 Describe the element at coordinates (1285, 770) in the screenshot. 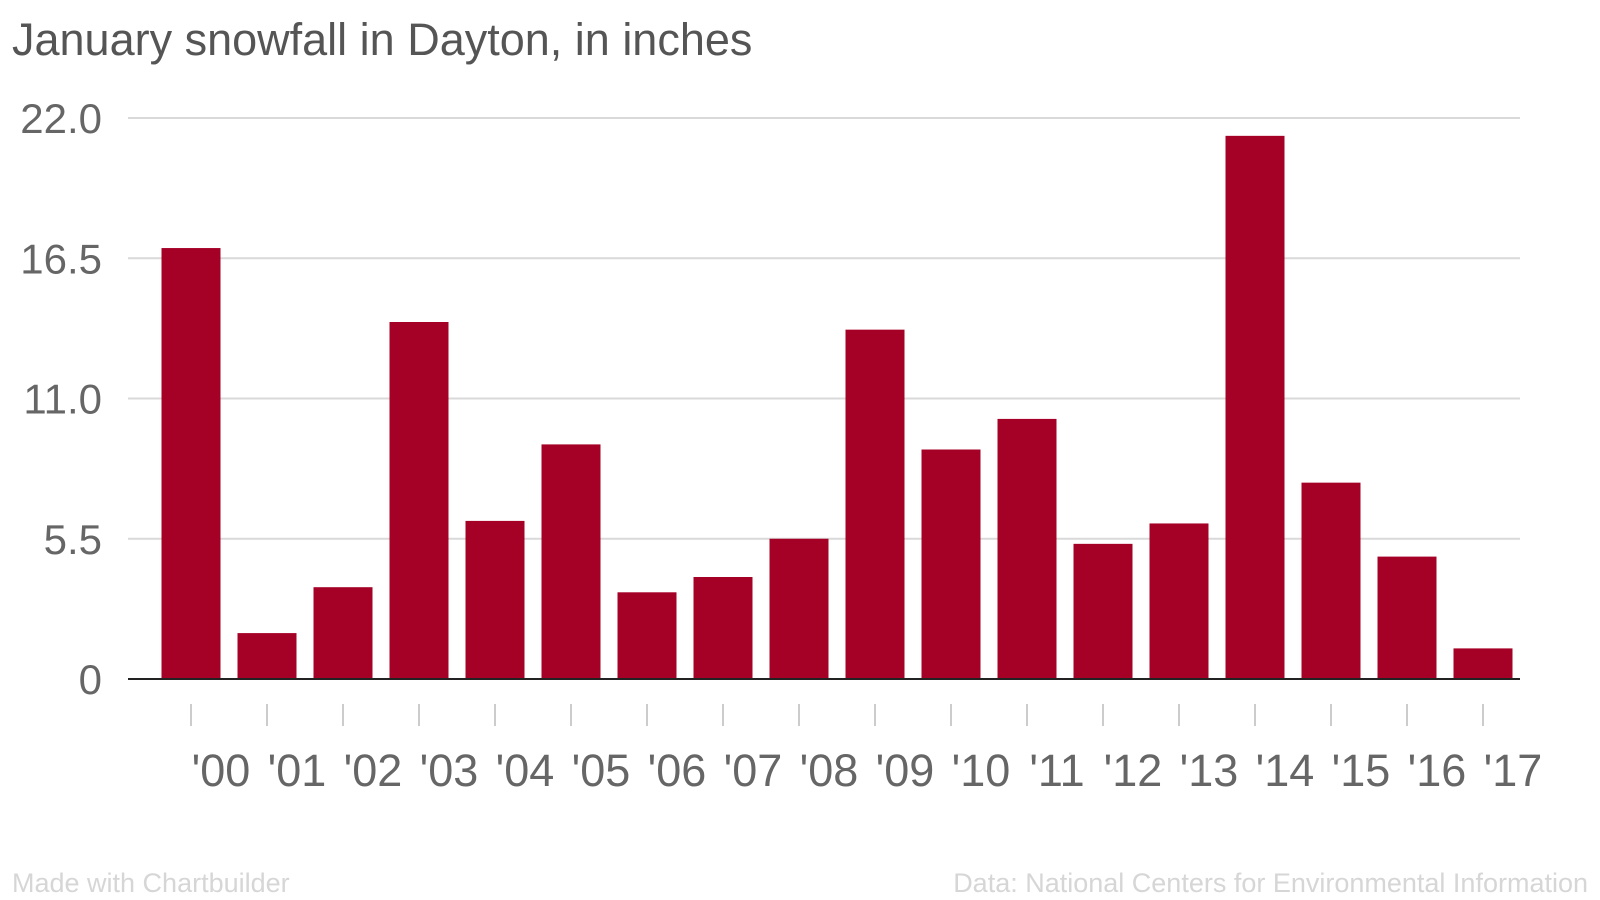

I see `x-tick-label: '14` at that location.